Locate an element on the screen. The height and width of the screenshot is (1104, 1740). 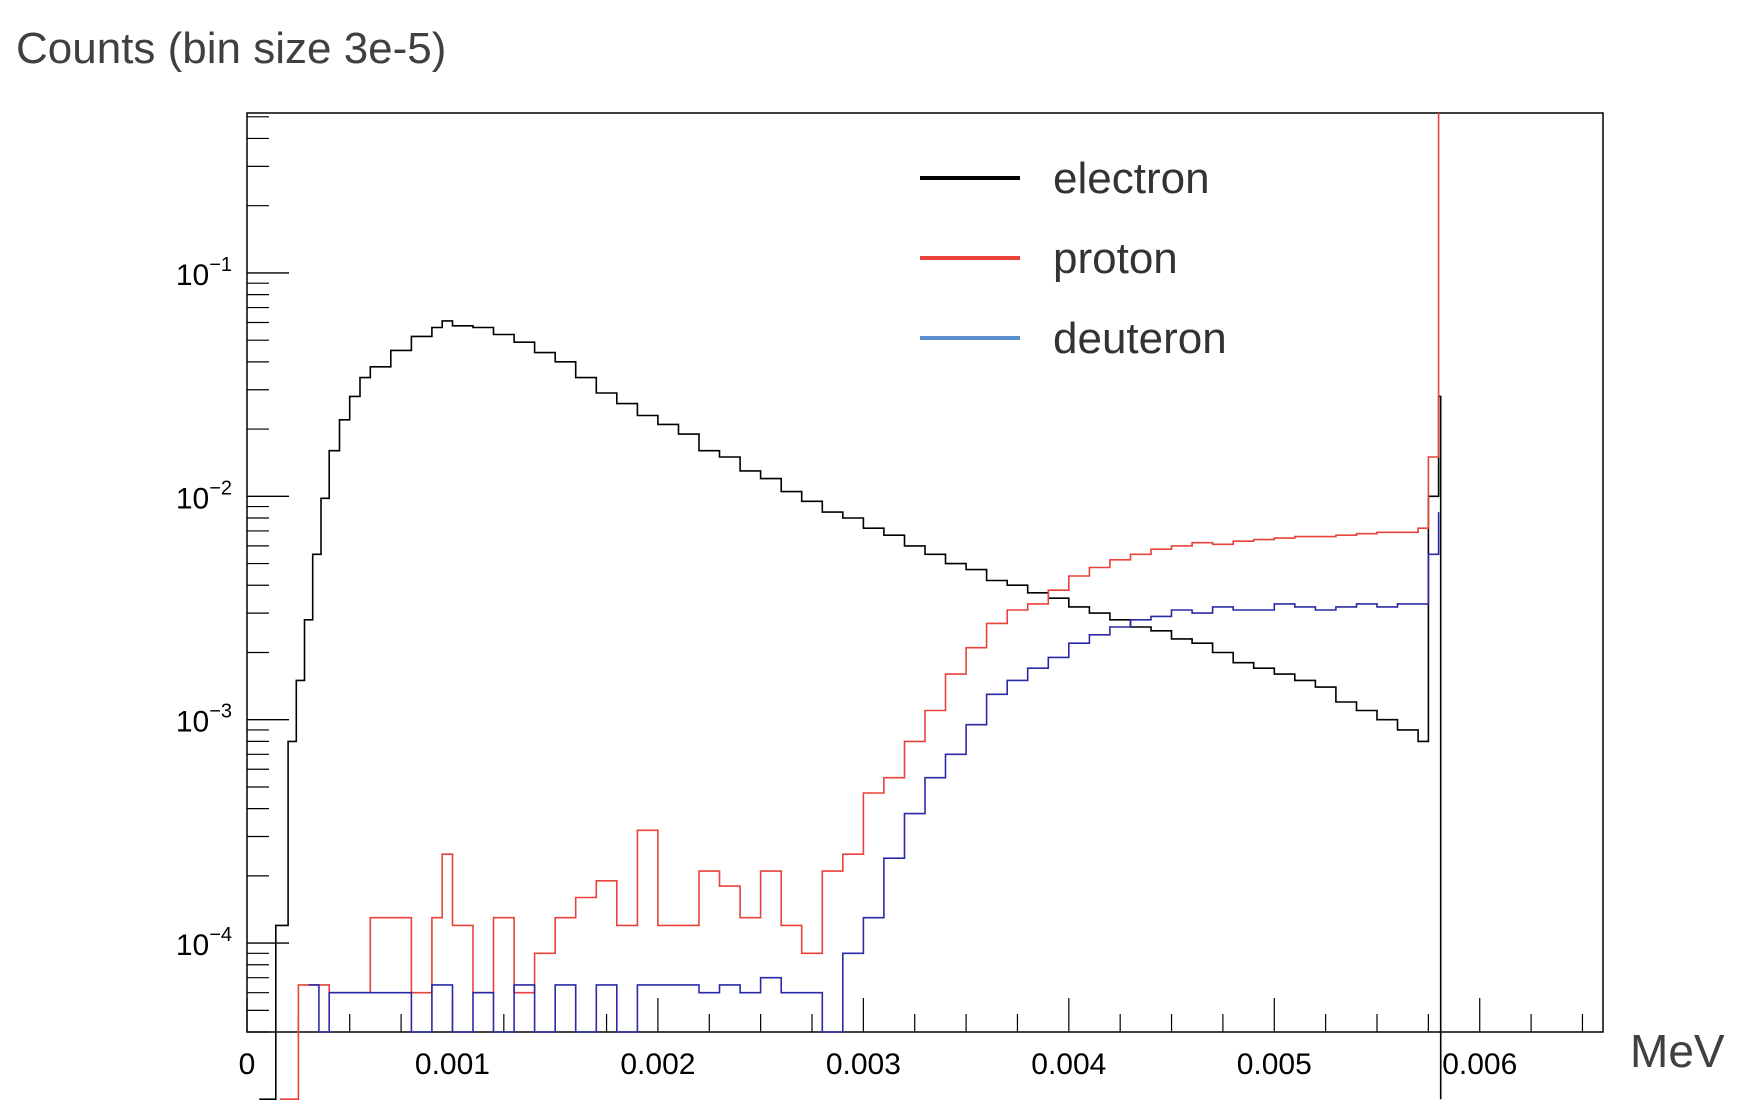
x-tick-label: 0 is located at coordinates (247, 1064).